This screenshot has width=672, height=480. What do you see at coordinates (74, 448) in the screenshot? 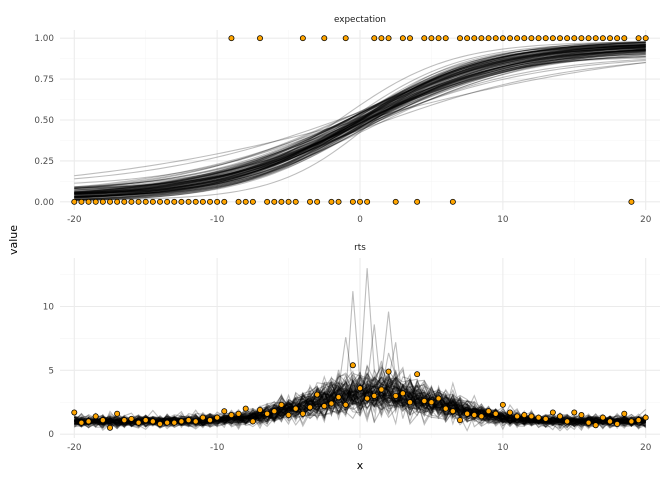
I see `x-tick-label: -20` at bounding box center [74, 448].